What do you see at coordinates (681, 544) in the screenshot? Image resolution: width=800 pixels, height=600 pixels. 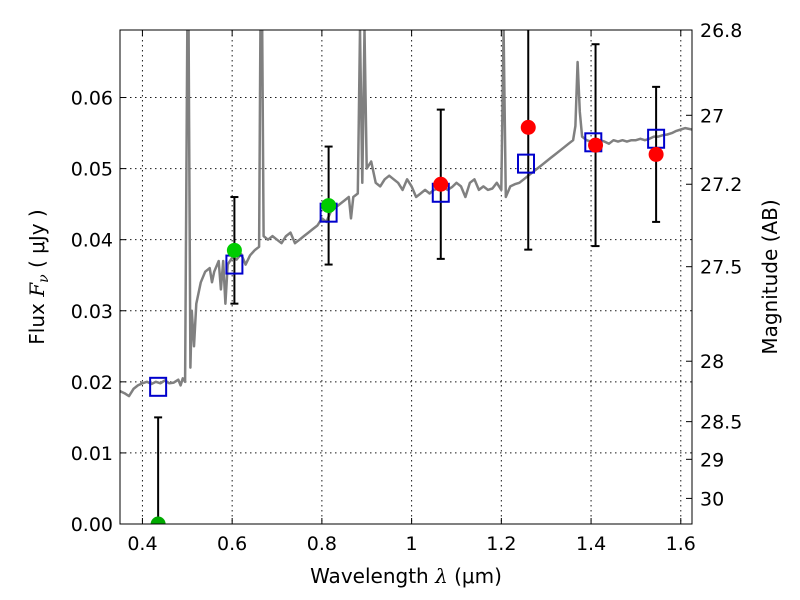 I see `x-tick-label: 1.6` at bounding box center [681, 544].